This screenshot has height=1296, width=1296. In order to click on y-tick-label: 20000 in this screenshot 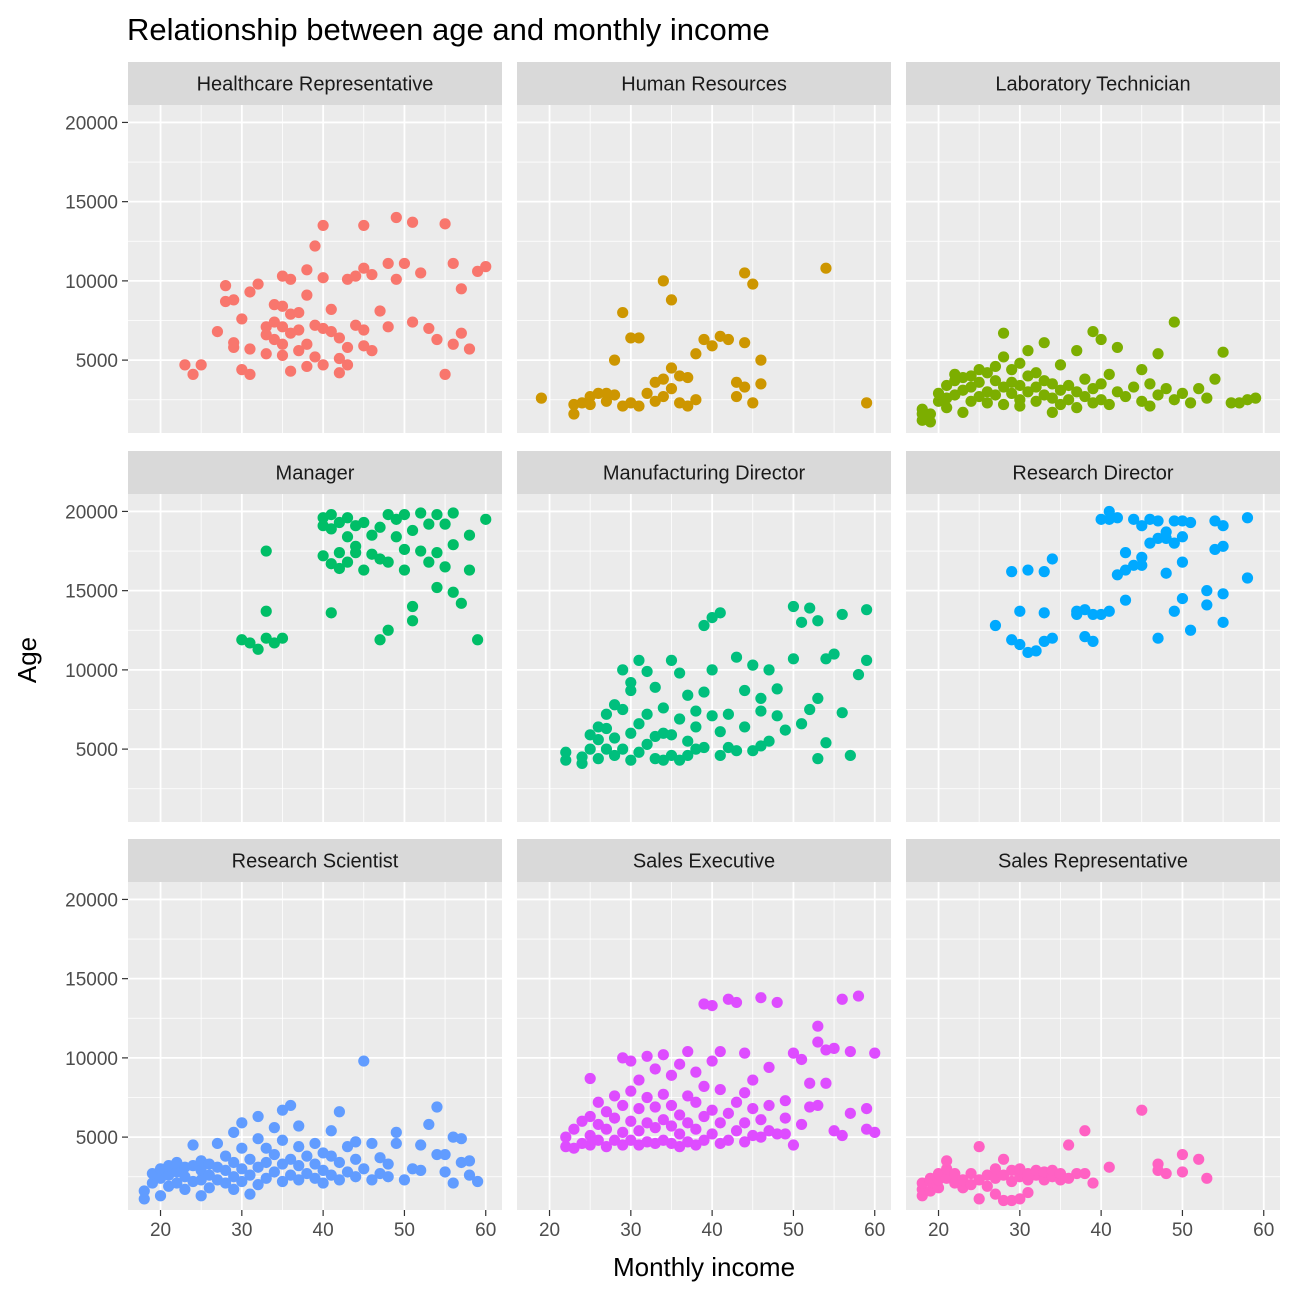, I will do `click(91, 123)`.